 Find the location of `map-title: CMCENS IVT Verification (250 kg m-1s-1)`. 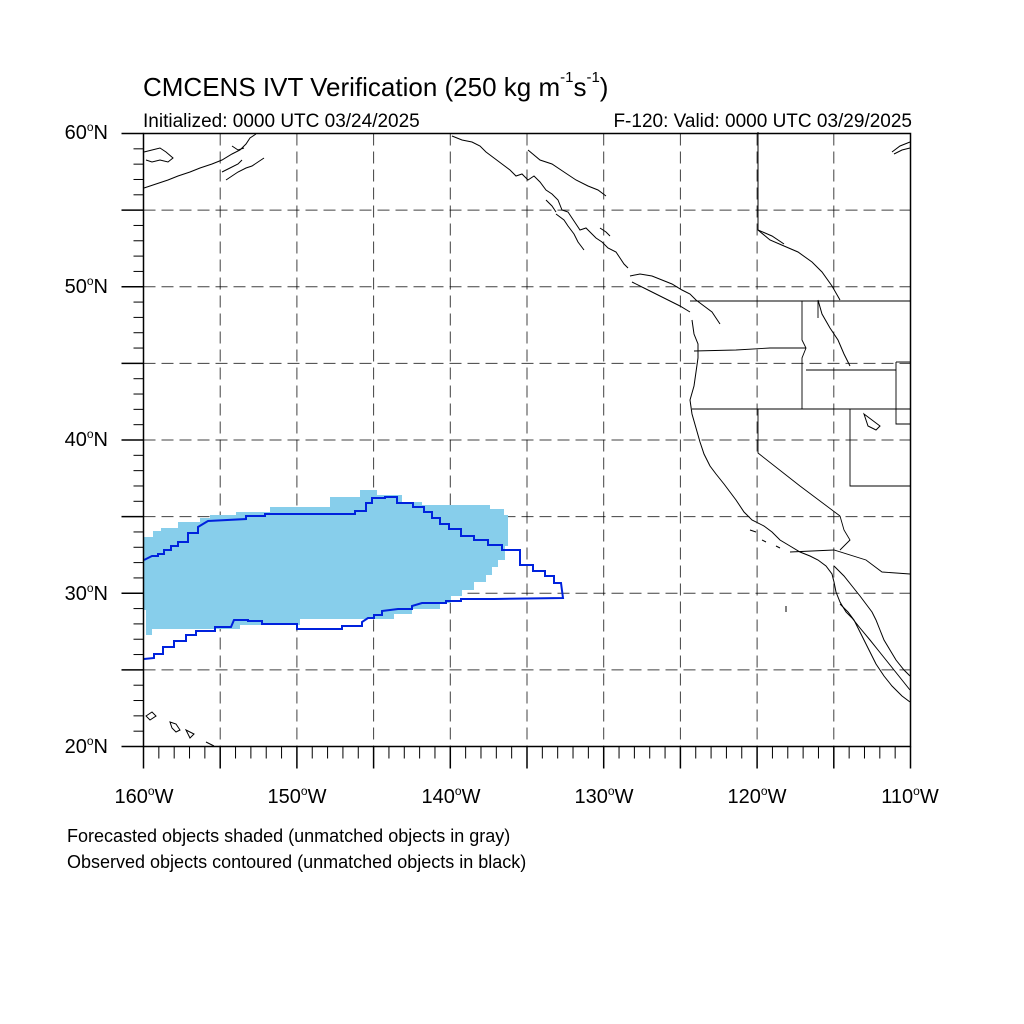

map-title: CMCENS IVT Verification (250 kg m-1s-1) is located at coordinates (376, 85).